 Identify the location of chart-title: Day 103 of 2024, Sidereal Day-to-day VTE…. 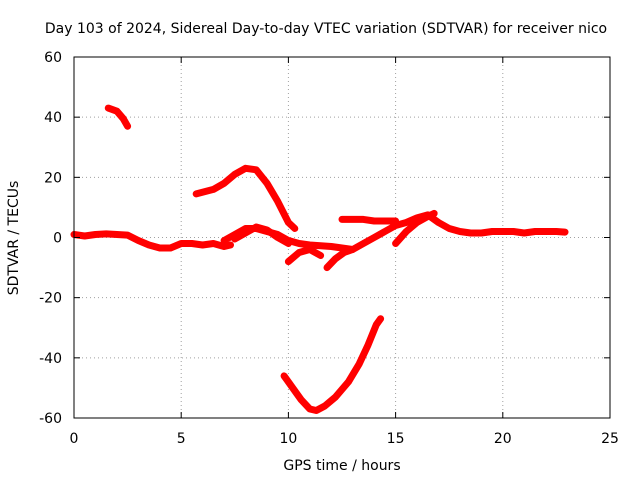
(326, 29).